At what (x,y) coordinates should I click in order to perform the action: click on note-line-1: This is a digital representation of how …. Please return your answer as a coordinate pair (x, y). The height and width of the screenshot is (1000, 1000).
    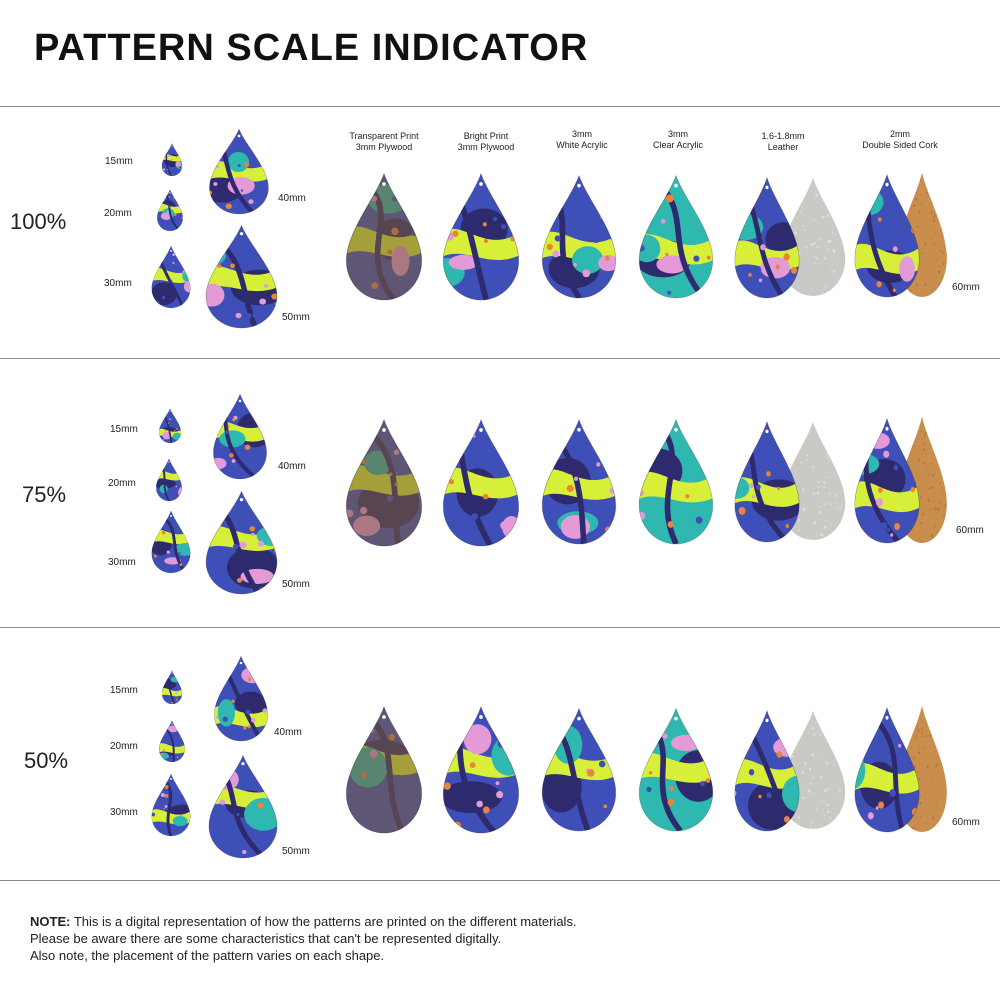
    Looking at the image, I should click on (325, 921).